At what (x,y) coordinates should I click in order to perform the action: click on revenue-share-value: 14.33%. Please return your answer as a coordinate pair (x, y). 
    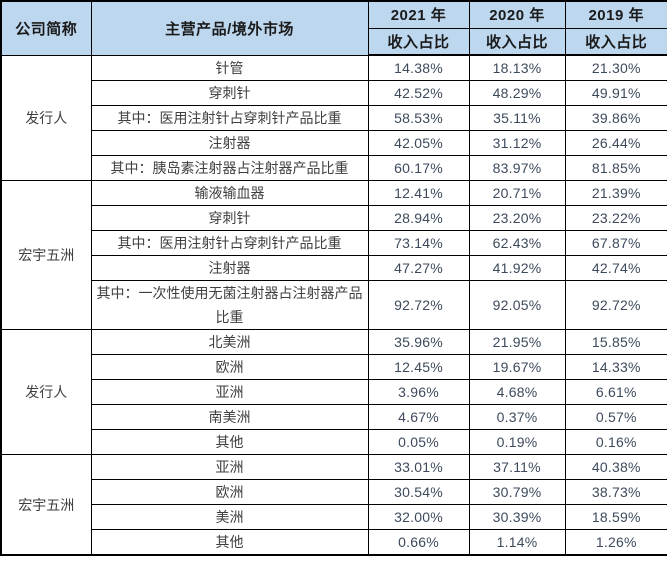
    Looking at the image, I should click on (615, 367).